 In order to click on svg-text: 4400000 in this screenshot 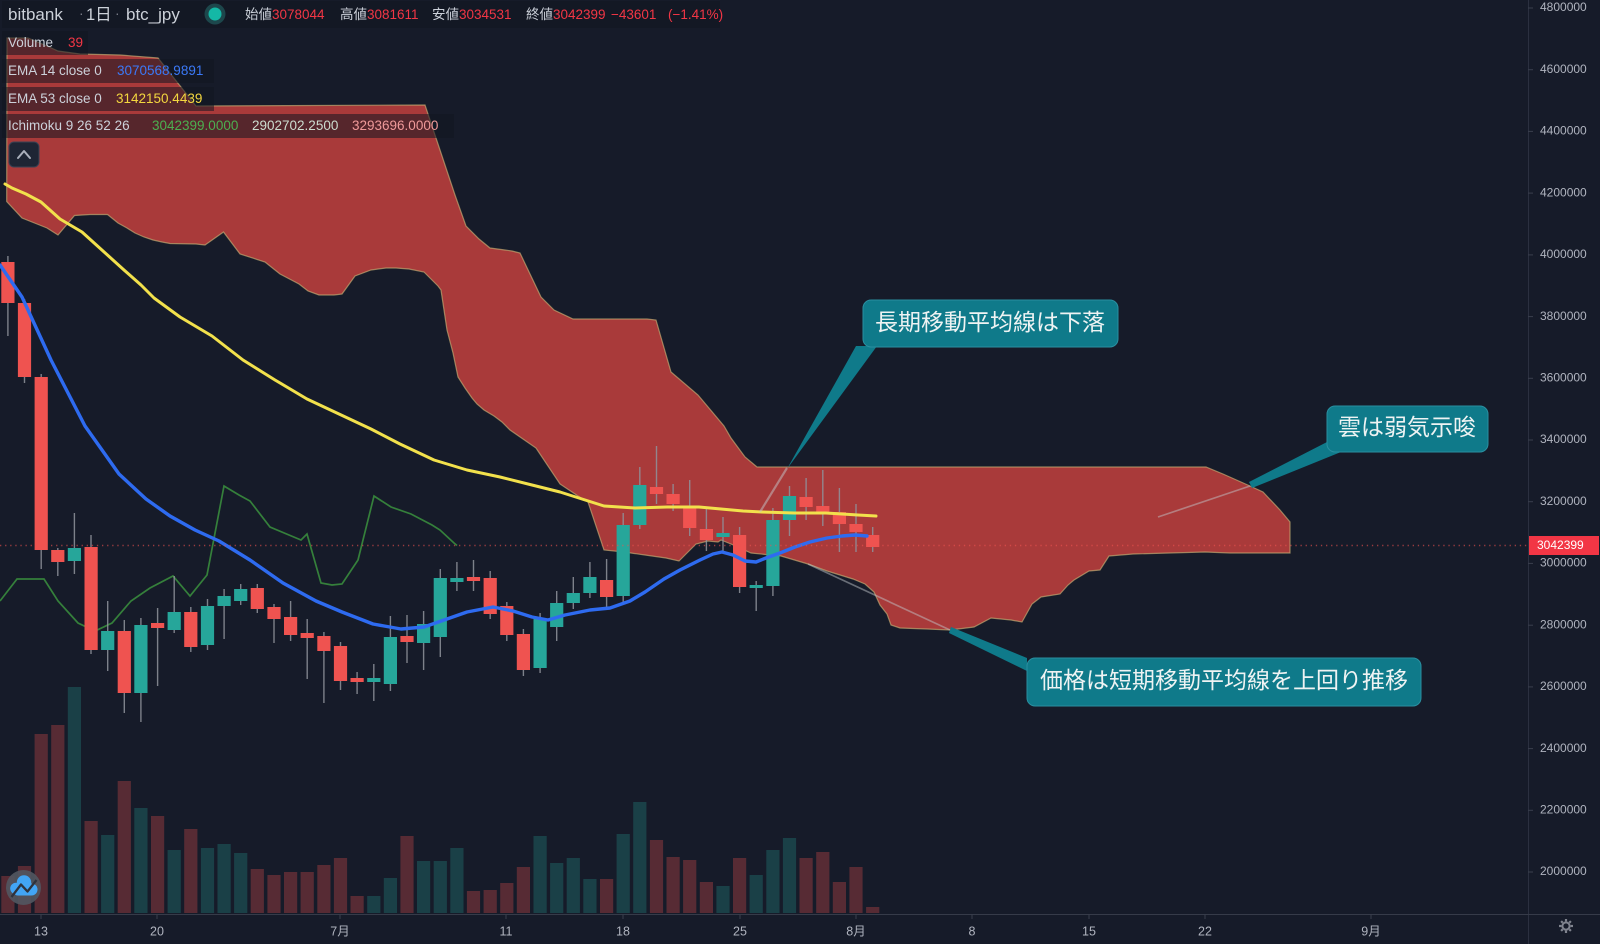, I will do `click(1563, 131)`.